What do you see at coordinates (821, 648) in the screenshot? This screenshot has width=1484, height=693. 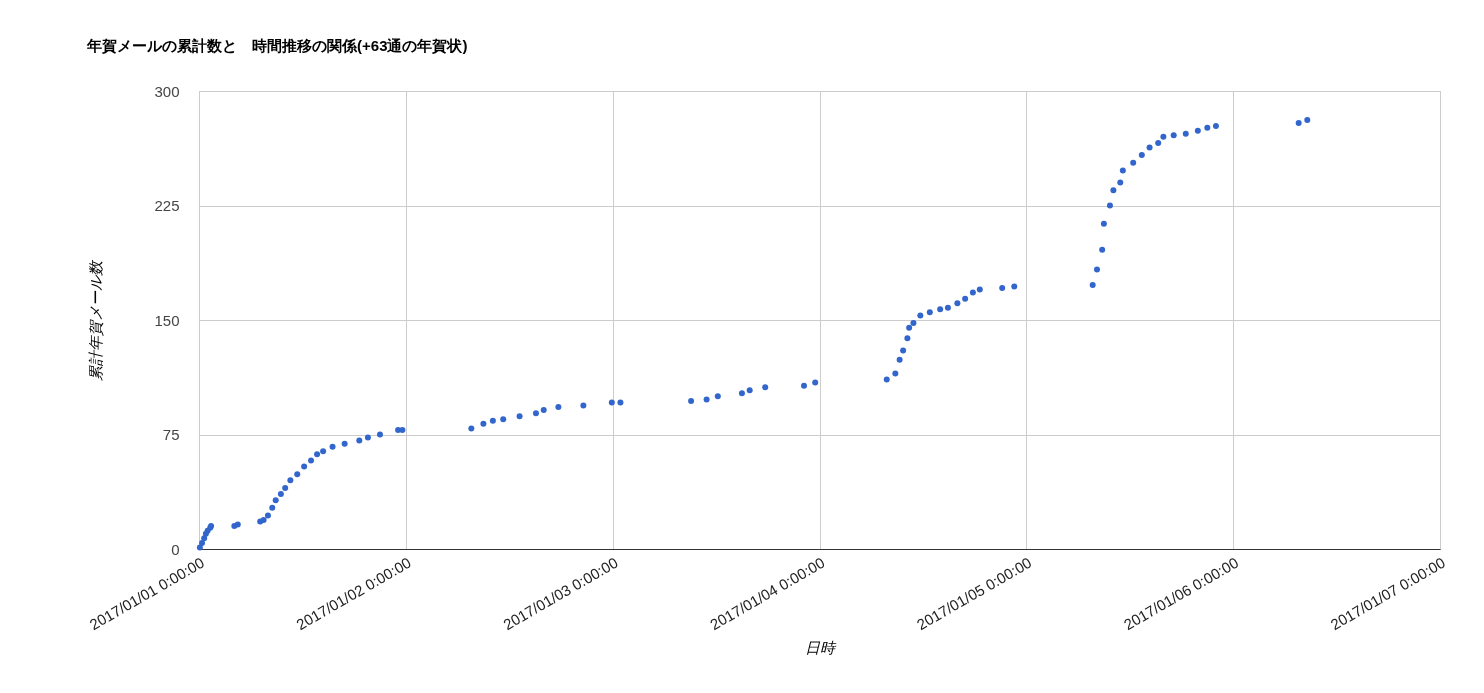 I see `x-axis-title: 日時` at bounding box center [821, 648].